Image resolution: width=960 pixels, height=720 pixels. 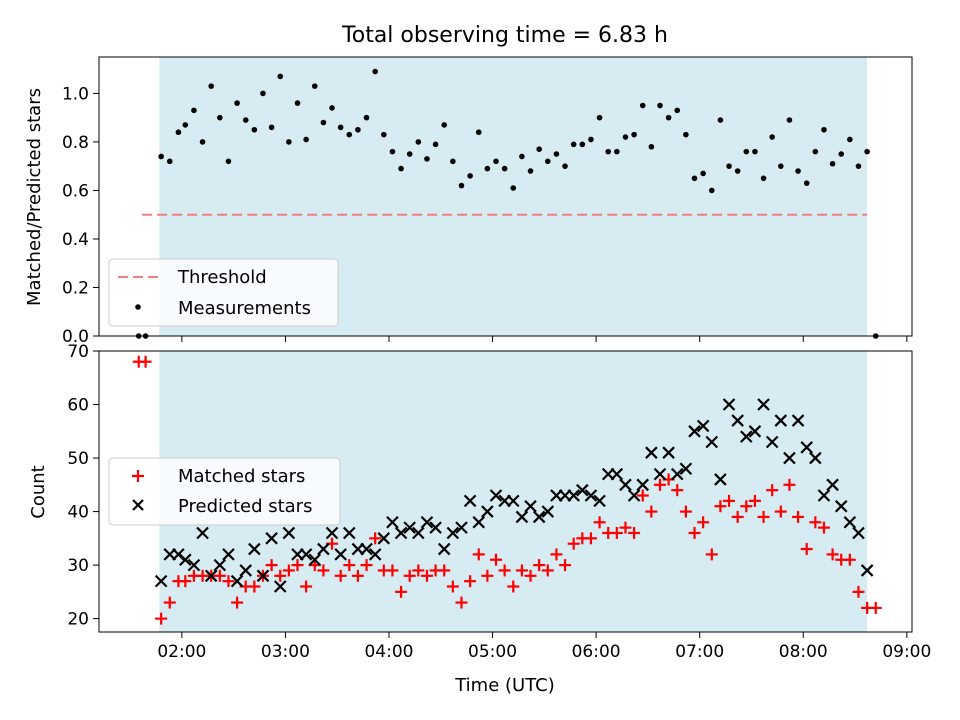 What do you see at coordinates (388, 652) in the screenshot?
I see `x-tick-label: 04:00` at bounding box center [388, 652].